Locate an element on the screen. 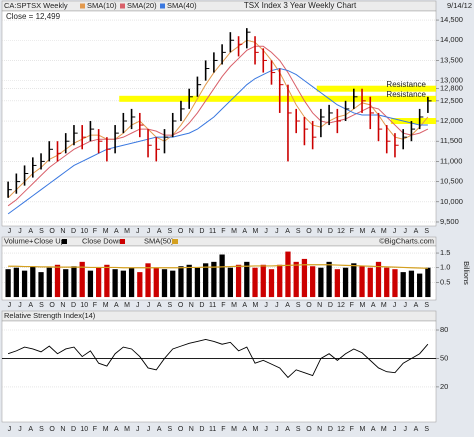  legend-label: SMA(10) is located at coordinates (102, 5).